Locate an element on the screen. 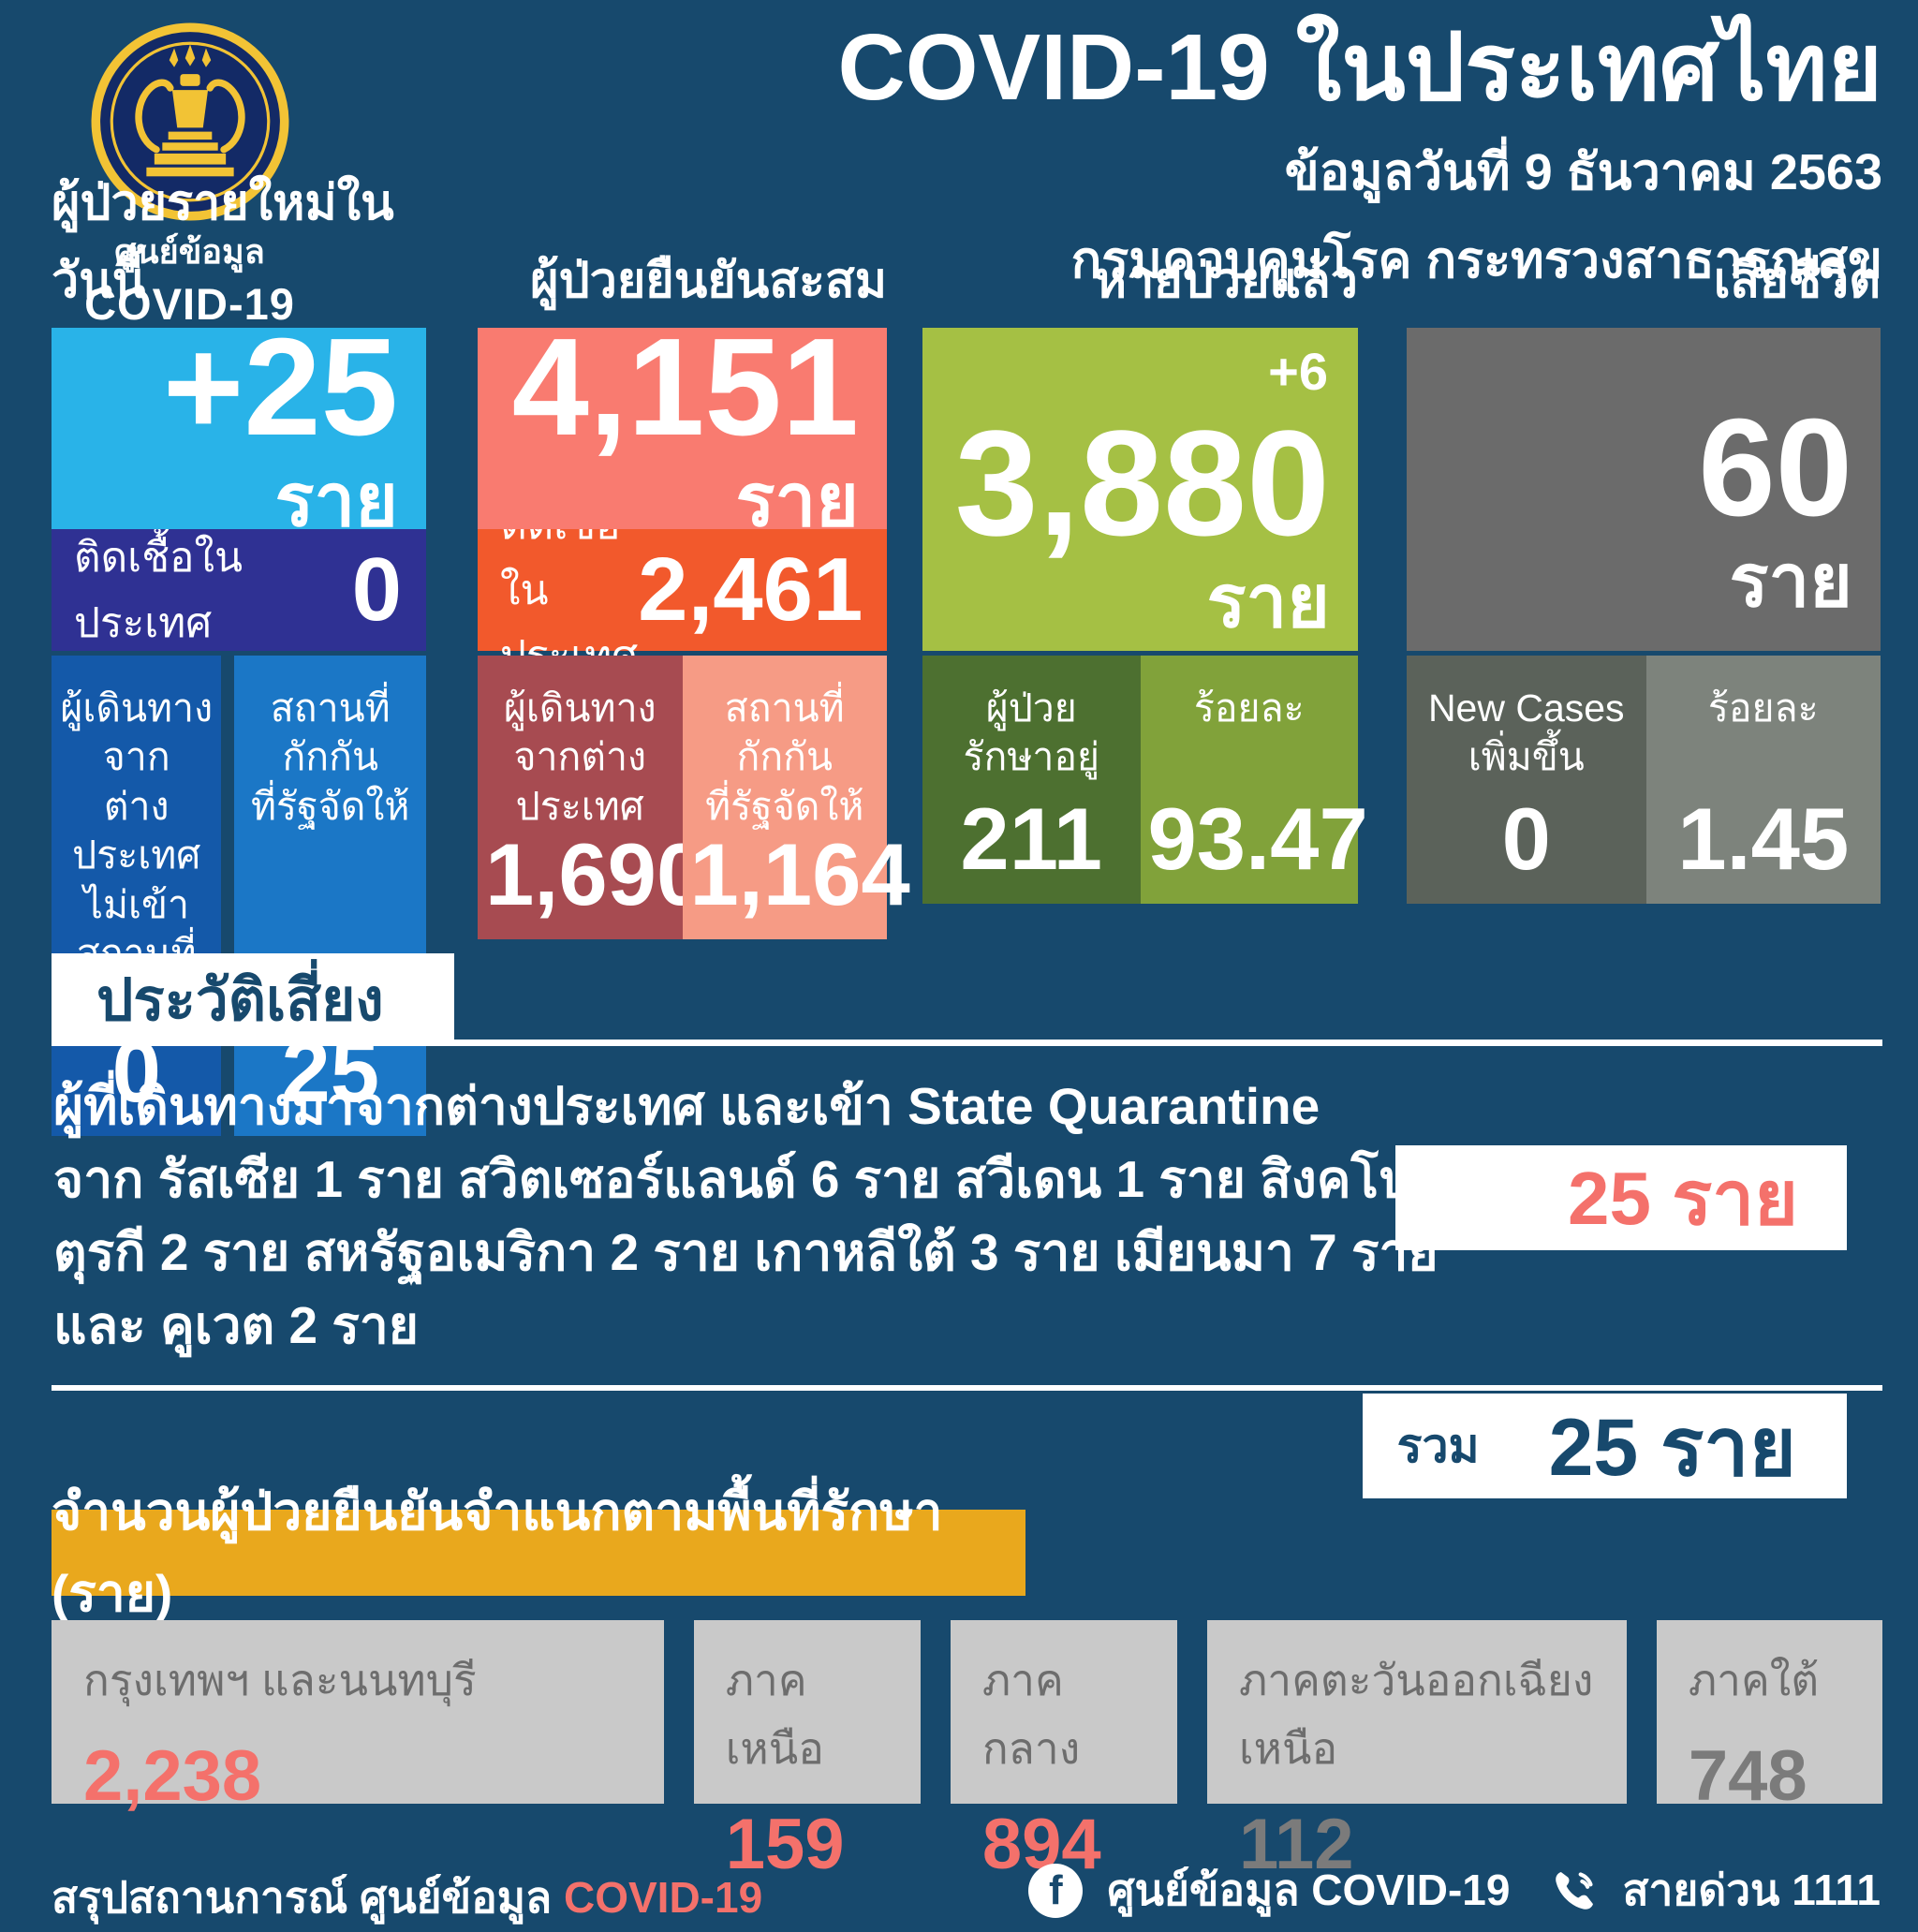 This screenshot has height=1932, width=1918. deaths-new-cases-box: New Cases เพิ่มขึ้น 0 is located at coordinates (1526, 780).